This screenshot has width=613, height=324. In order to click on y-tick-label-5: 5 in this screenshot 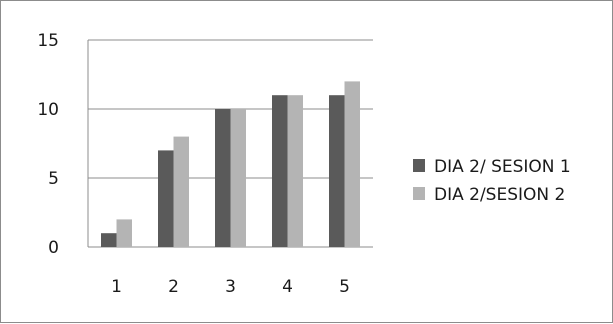, I will do `click(53, 179)`.